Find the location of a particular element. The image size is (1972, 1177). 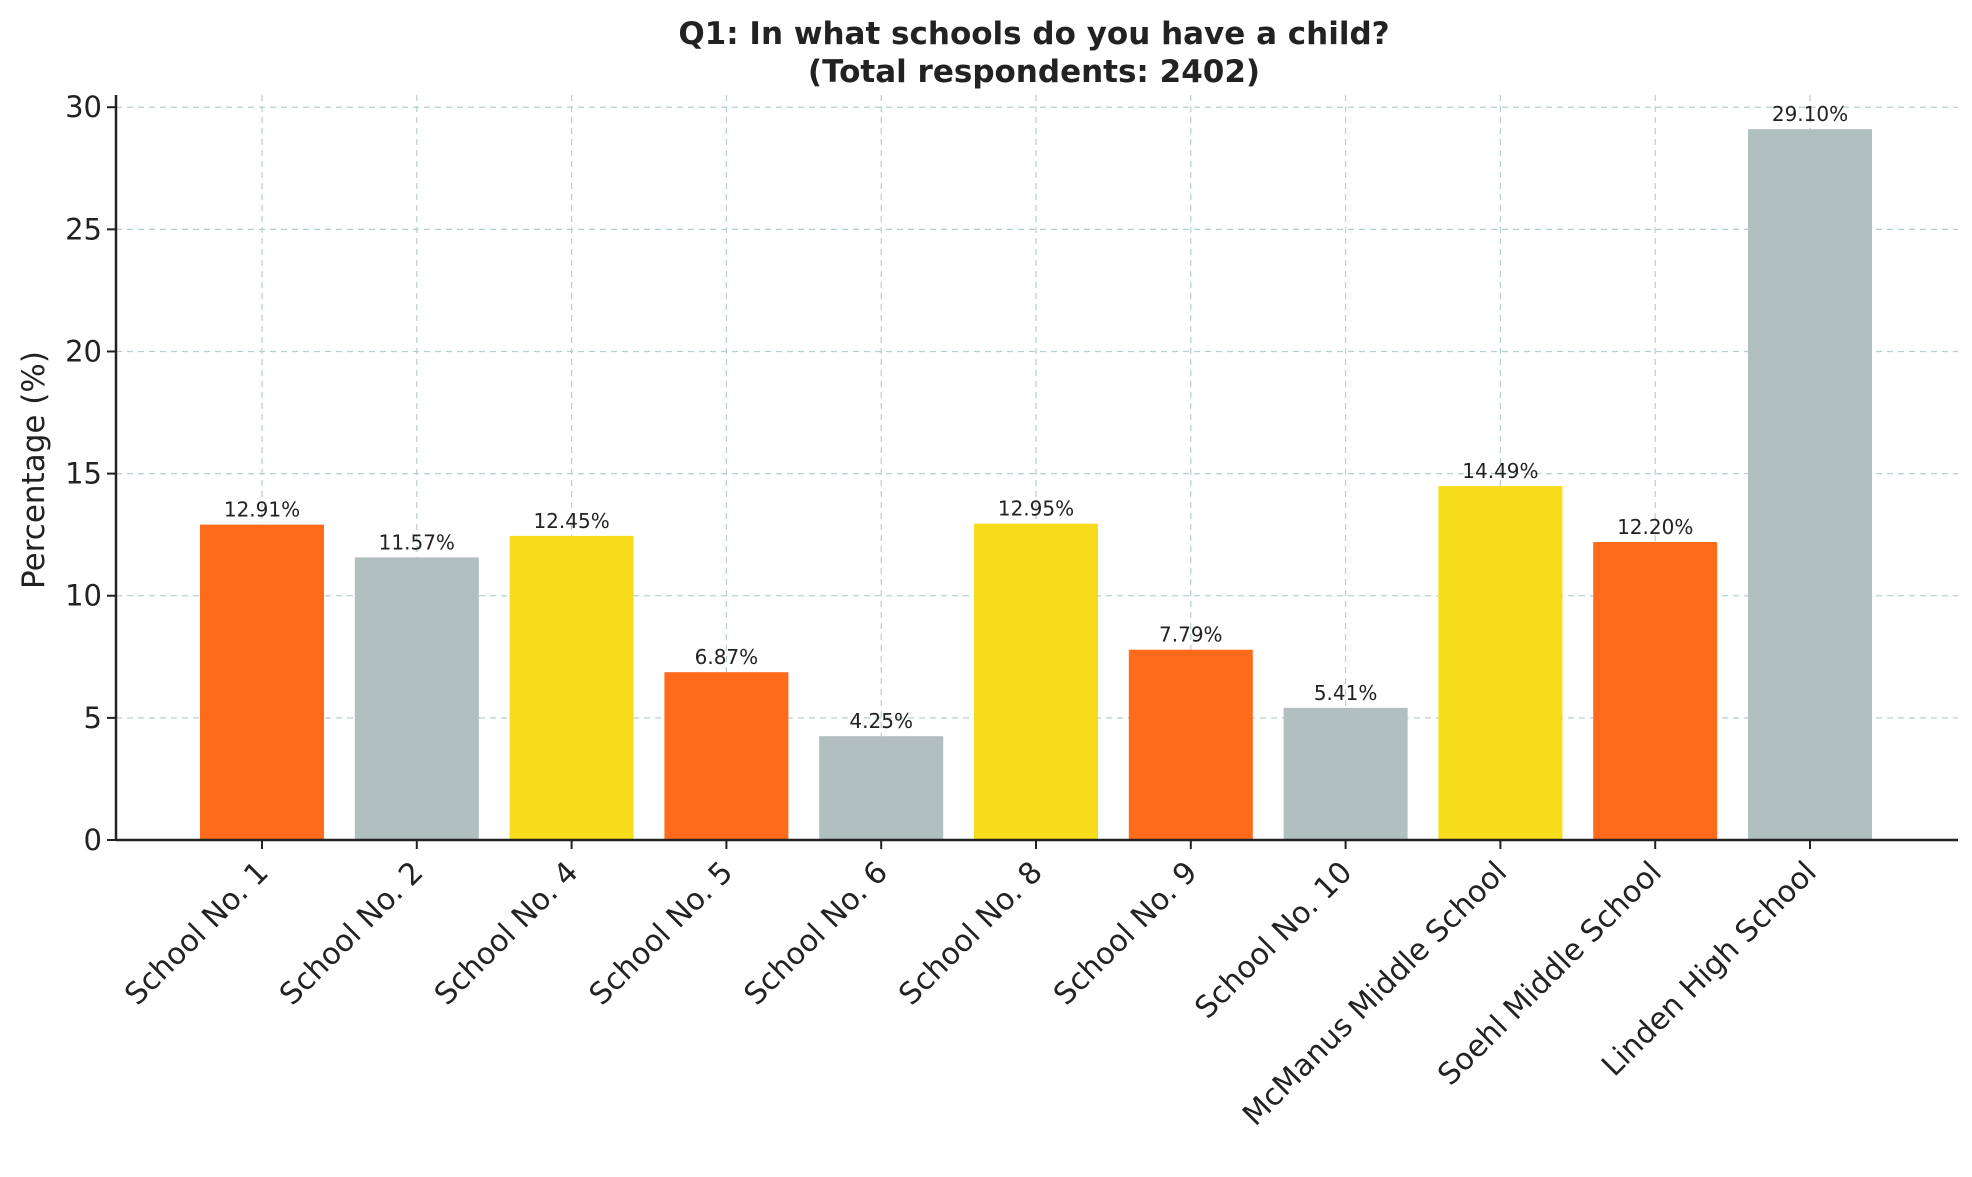

x-tick-label: McManus Middle School is located at coordinates (1375, 994).